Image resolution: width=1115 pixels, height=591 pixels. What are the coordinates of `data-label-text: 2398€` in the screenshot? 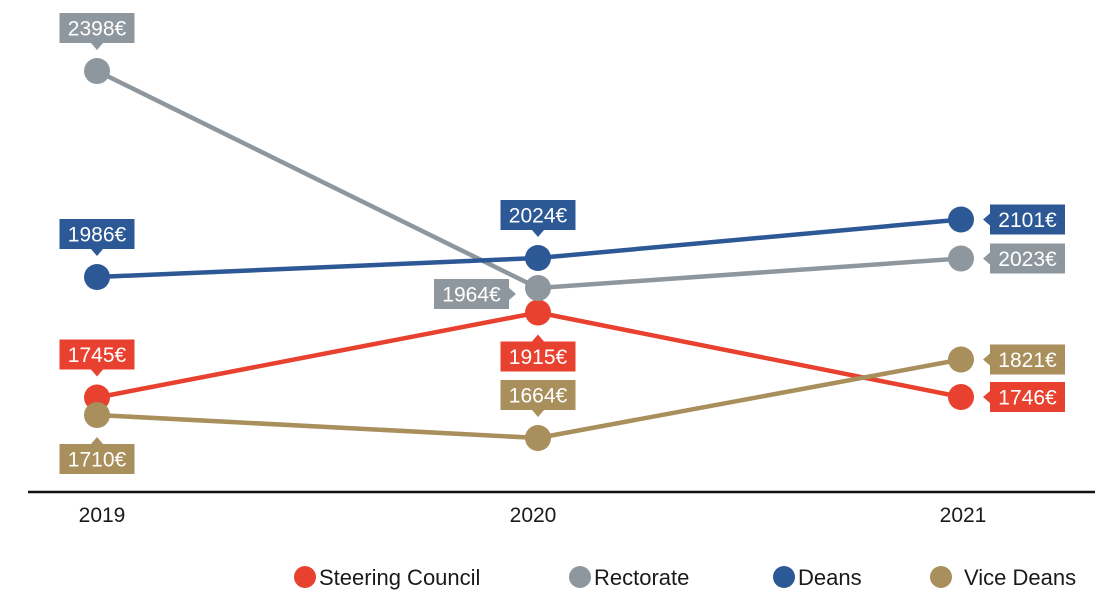 It's located at (97, 29).